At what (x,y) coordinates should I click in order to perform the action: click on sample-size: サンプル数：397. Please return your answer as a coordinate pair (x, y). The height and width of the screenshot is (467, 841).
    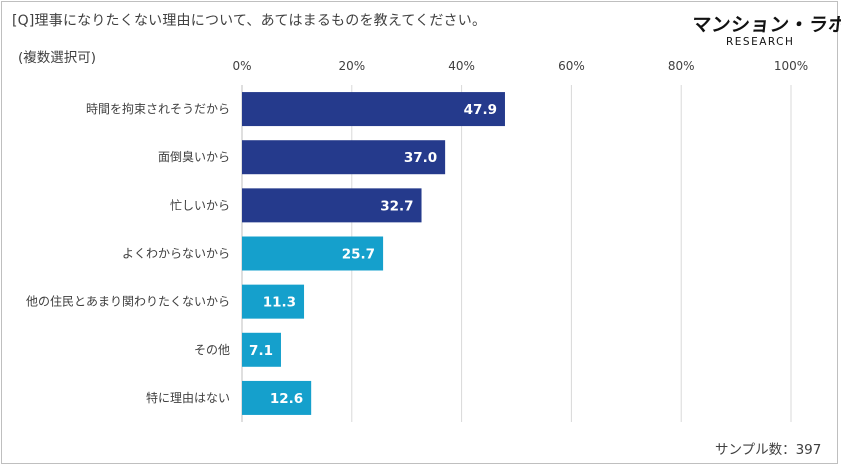
    Looking at the image, I should click on (768, 450).